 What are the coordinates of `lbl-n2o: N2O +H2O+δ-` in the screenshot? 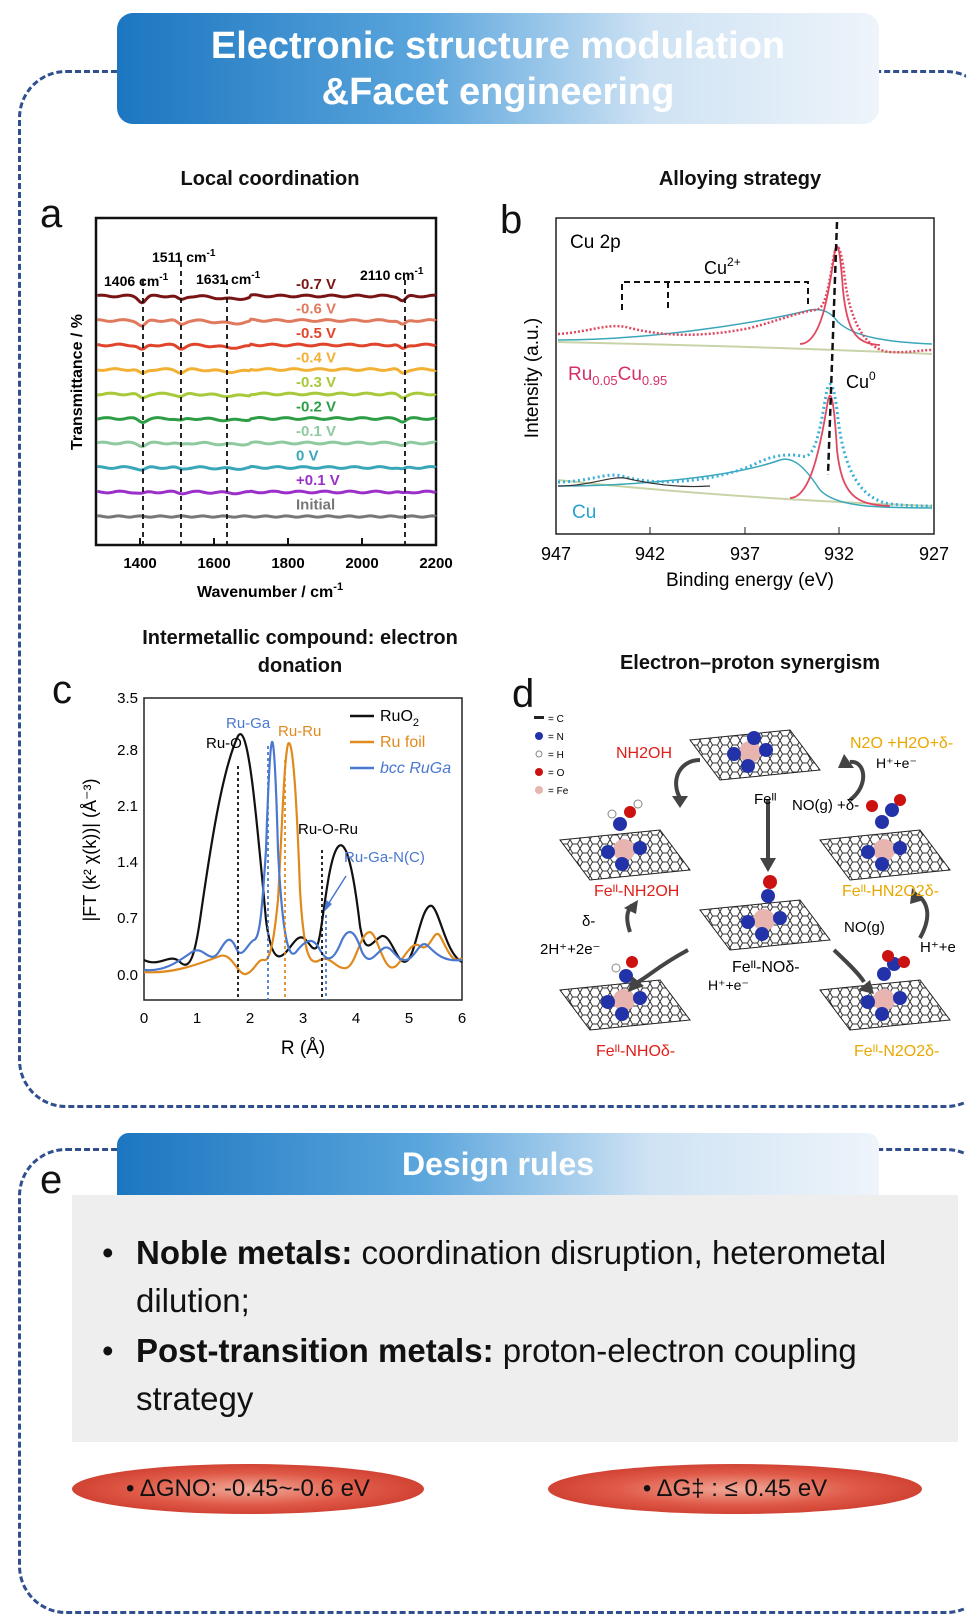 It's located at (901, 743).